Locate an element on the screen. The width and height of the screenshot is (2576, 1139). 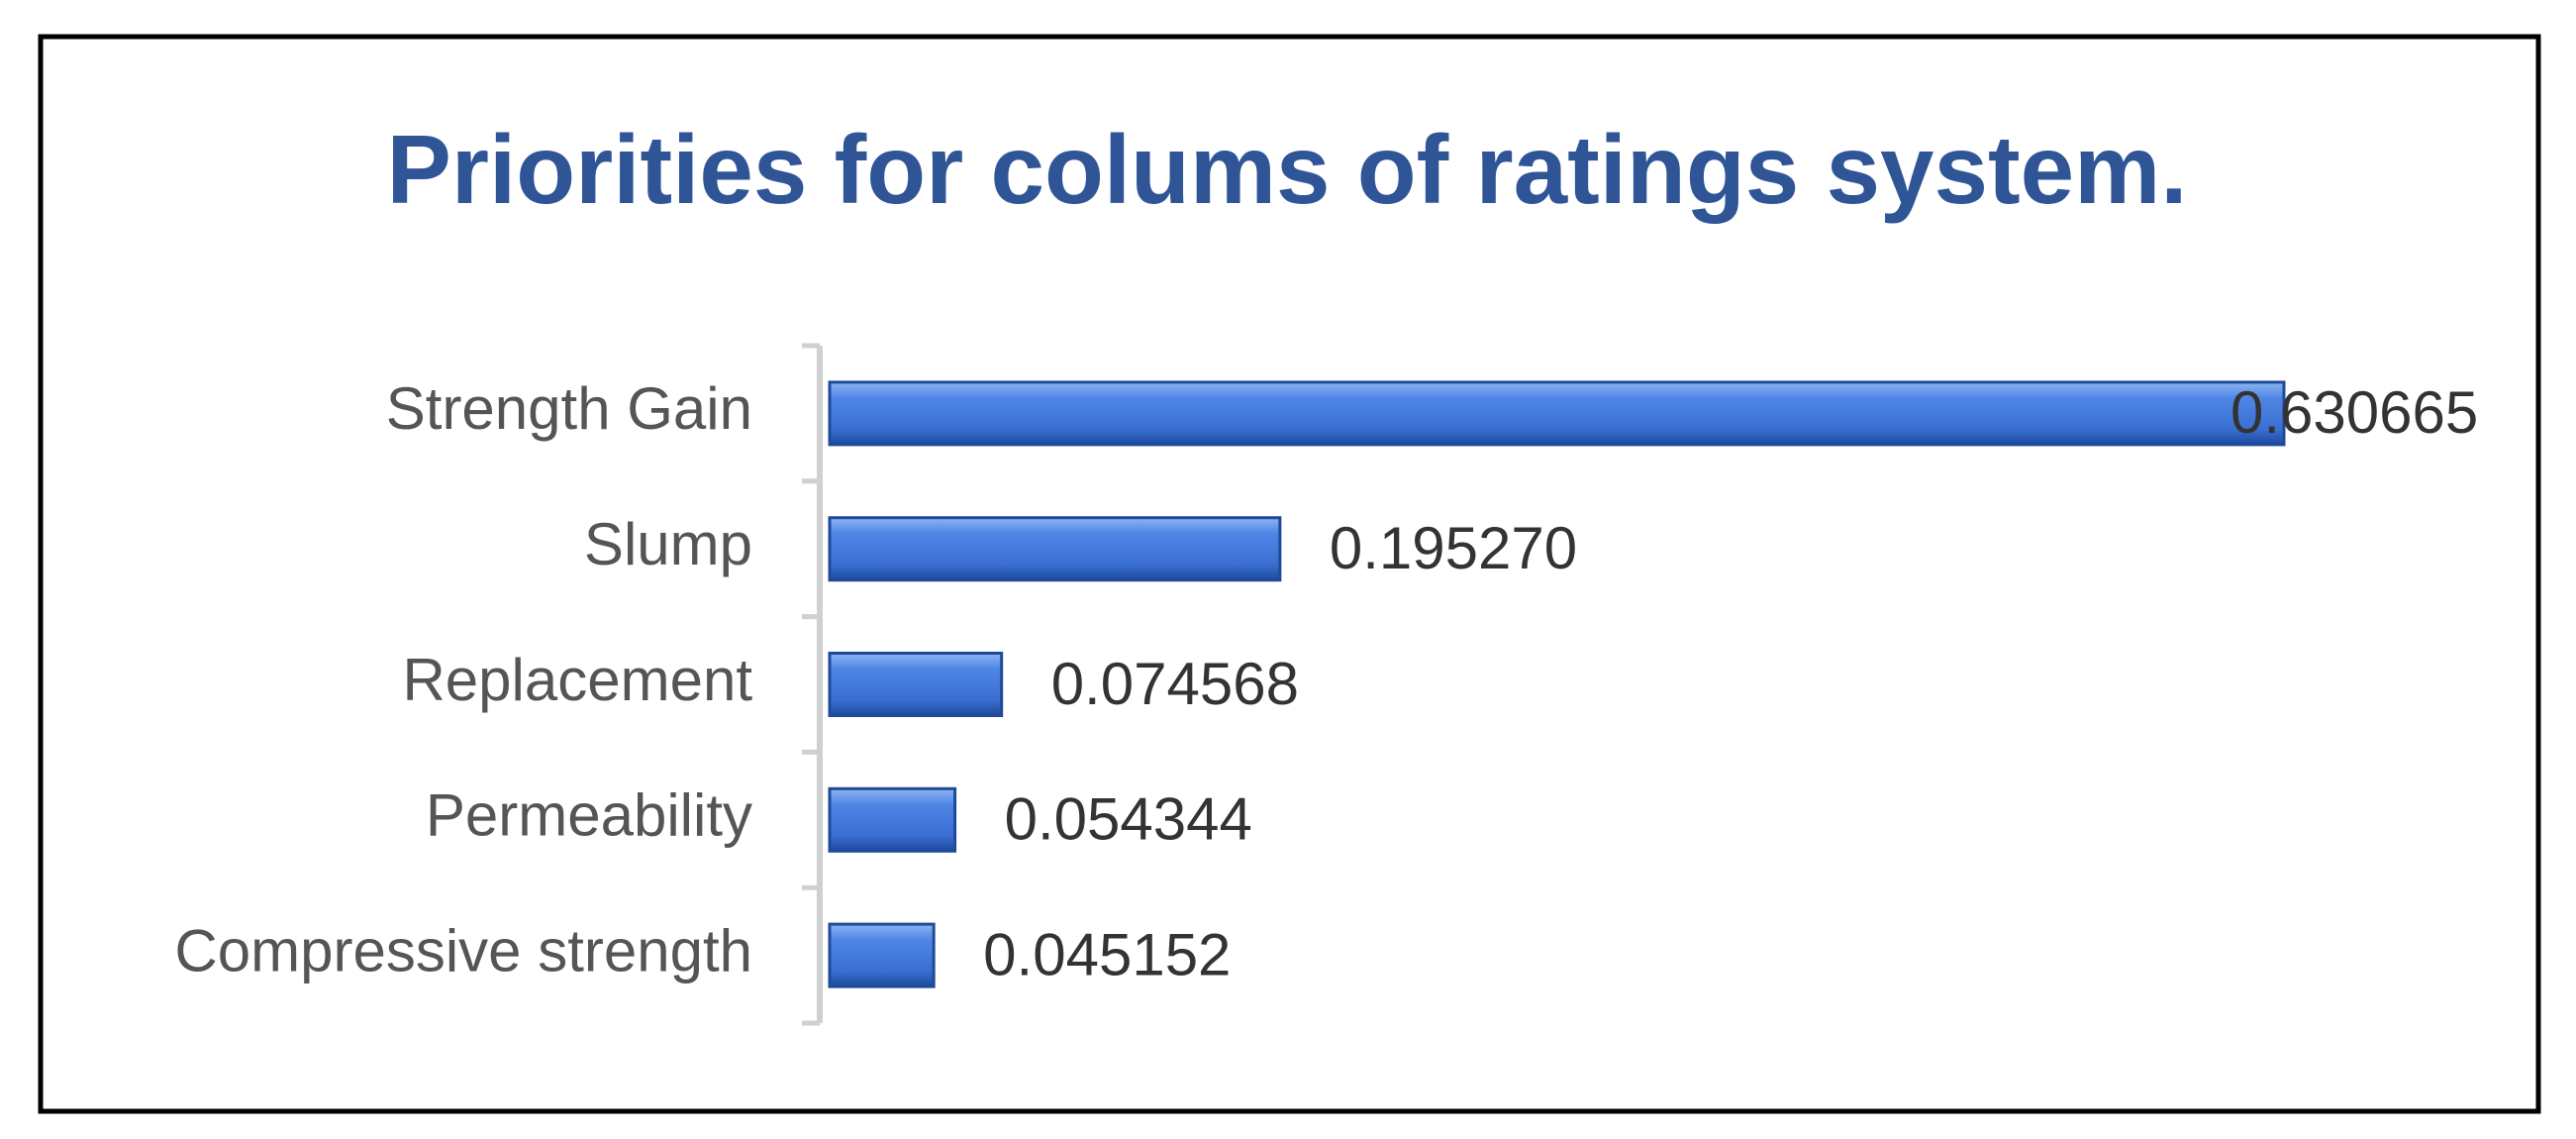
chart-title: Priorities for colums of ratings system. is located at coordinates (1288, 169).